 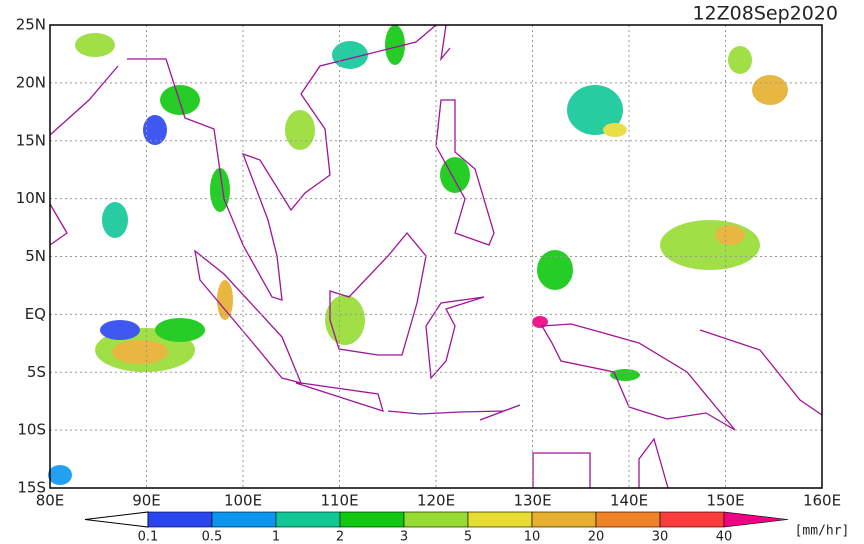 I want to click on x-axis-label: 100E, so click(x=243, y=501).